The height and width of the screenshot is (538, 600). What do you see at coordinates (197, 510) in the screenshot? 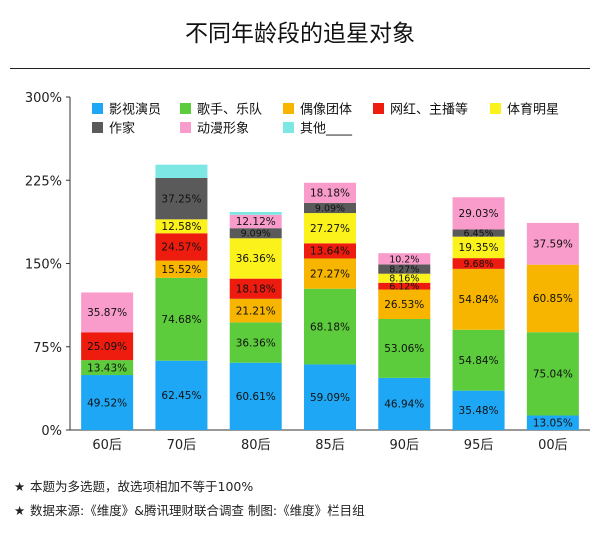
I see `footnote-text: 数据来源:《维度》&腾讯理财联合调查 制图:《维度》栏目组` at bounding box center [197, 510].